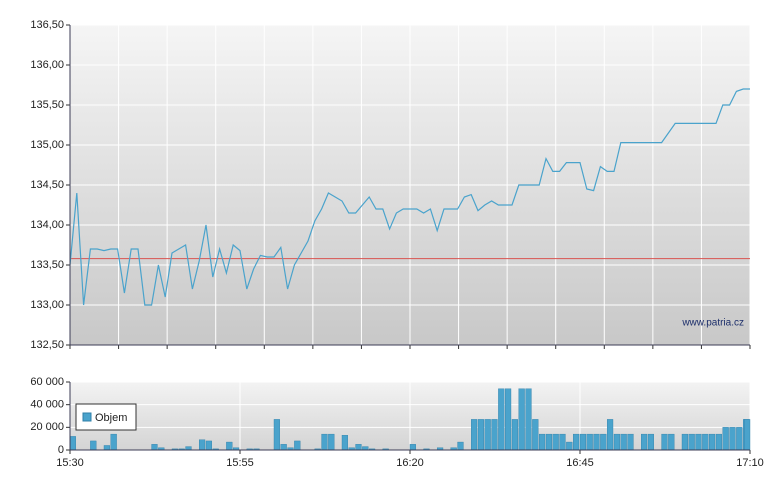  What do you see at coordinates (61, 450) in the screenshot?
I see `y-tick-label: 0` at bounding box center [61, 450].